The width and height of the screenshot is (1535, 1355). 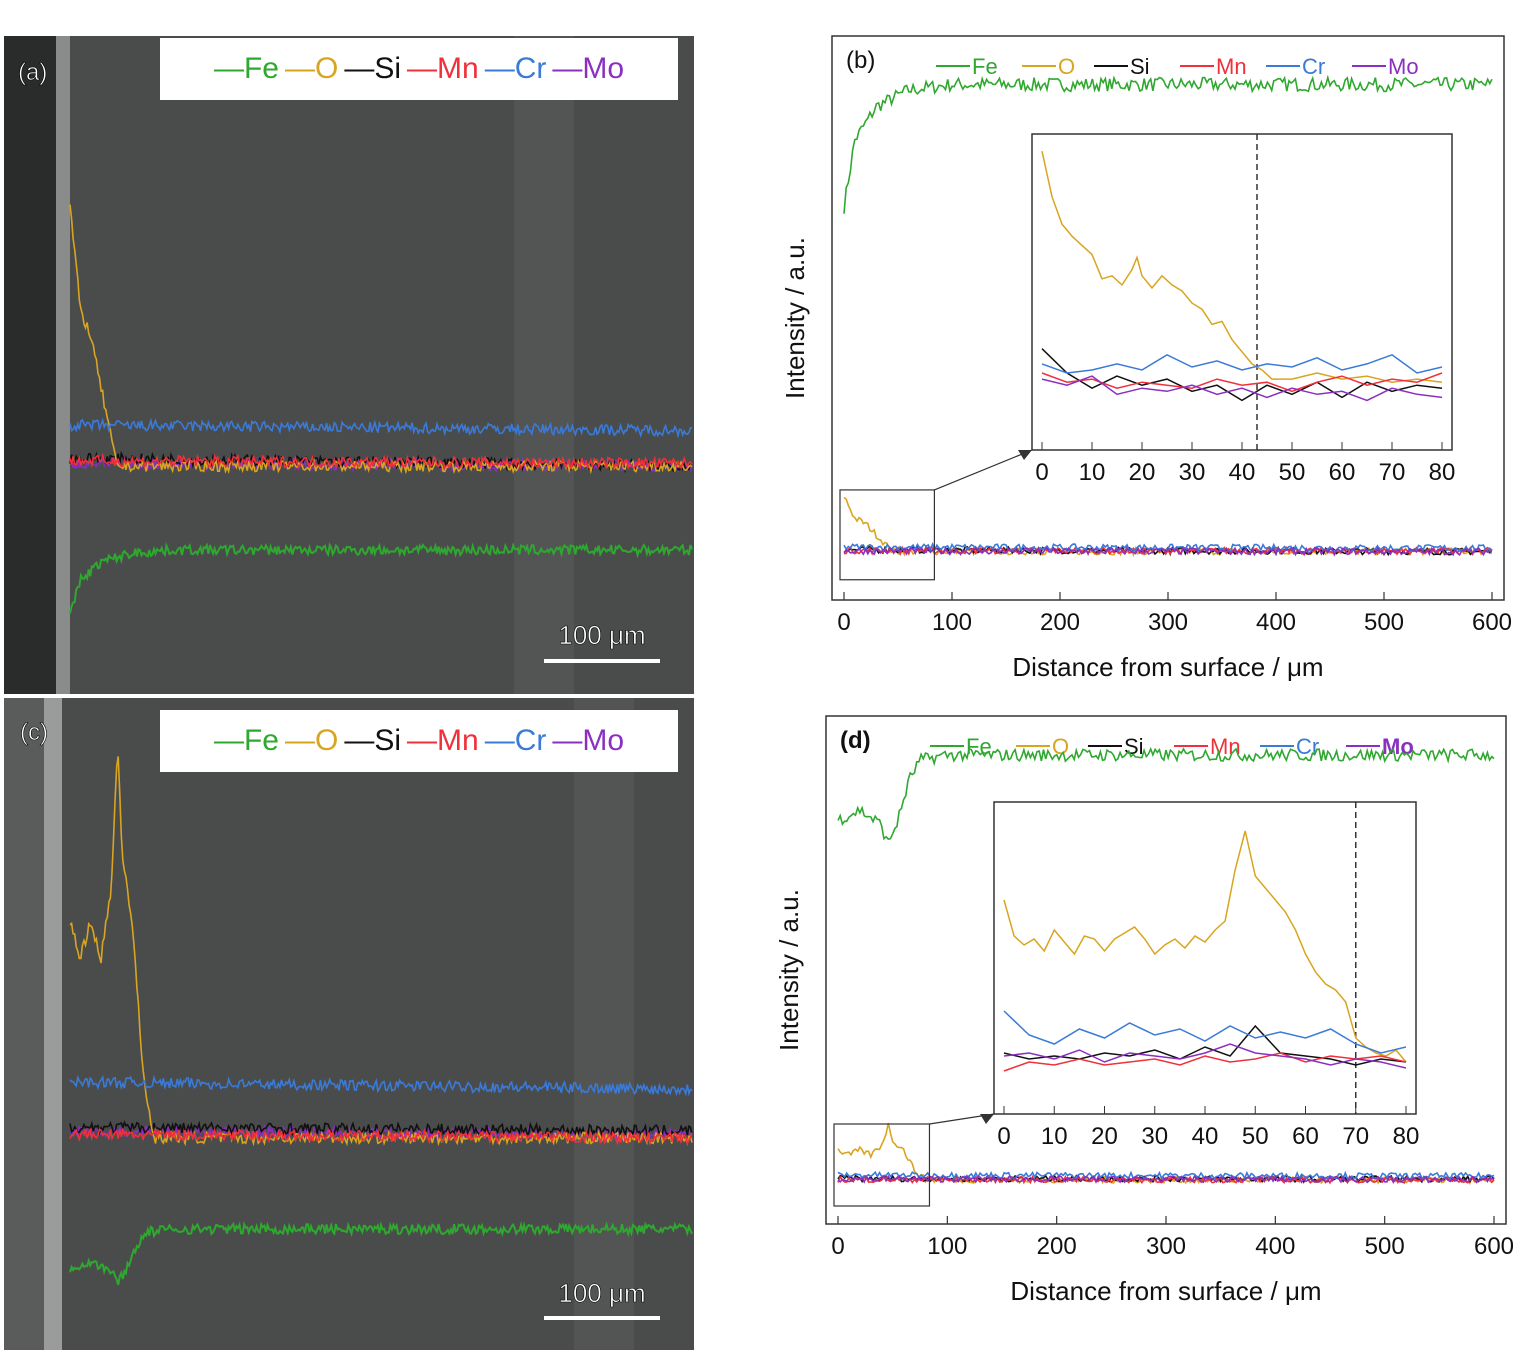 I want to click on panel-label: (b), so click(x=860, y=60).